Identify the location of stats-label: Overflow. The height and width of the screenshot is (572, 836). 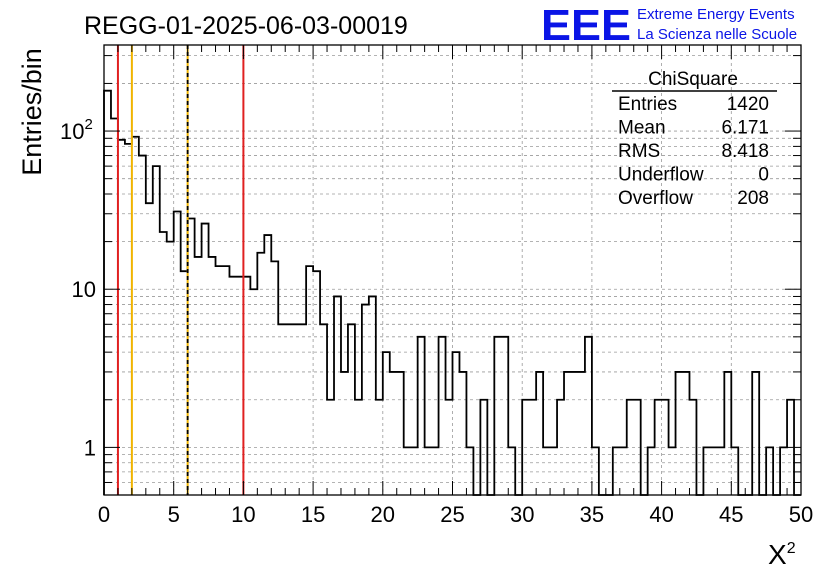
(655, 198).